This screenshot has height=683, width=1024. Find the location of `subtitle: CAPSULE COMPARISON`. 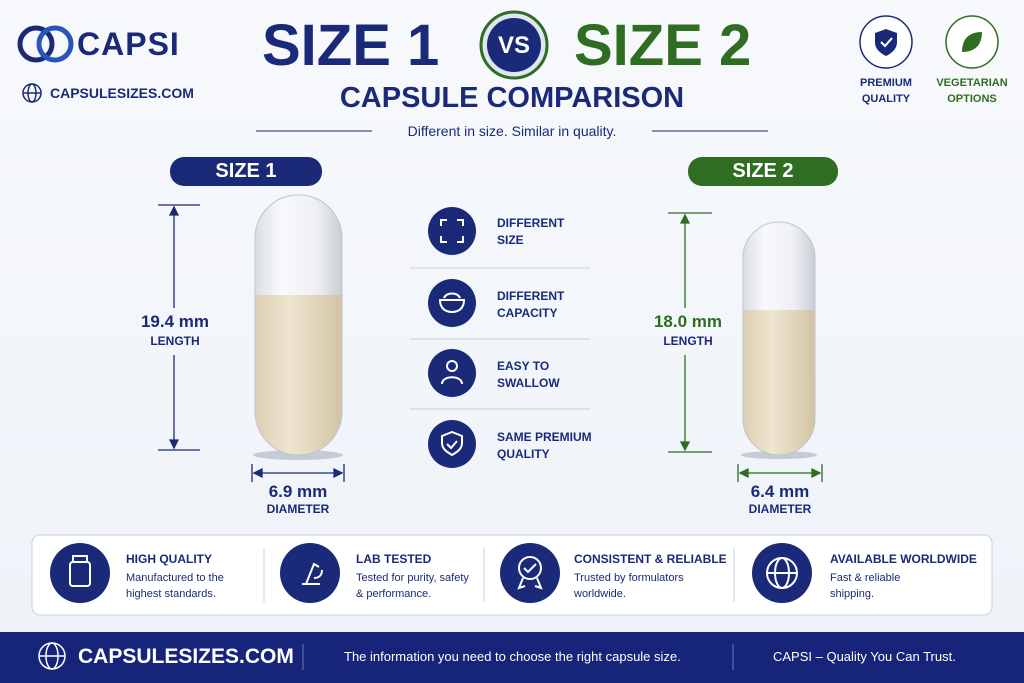

subtitle: CAPSULE COMPARISON is located at coordinates (512, 98).